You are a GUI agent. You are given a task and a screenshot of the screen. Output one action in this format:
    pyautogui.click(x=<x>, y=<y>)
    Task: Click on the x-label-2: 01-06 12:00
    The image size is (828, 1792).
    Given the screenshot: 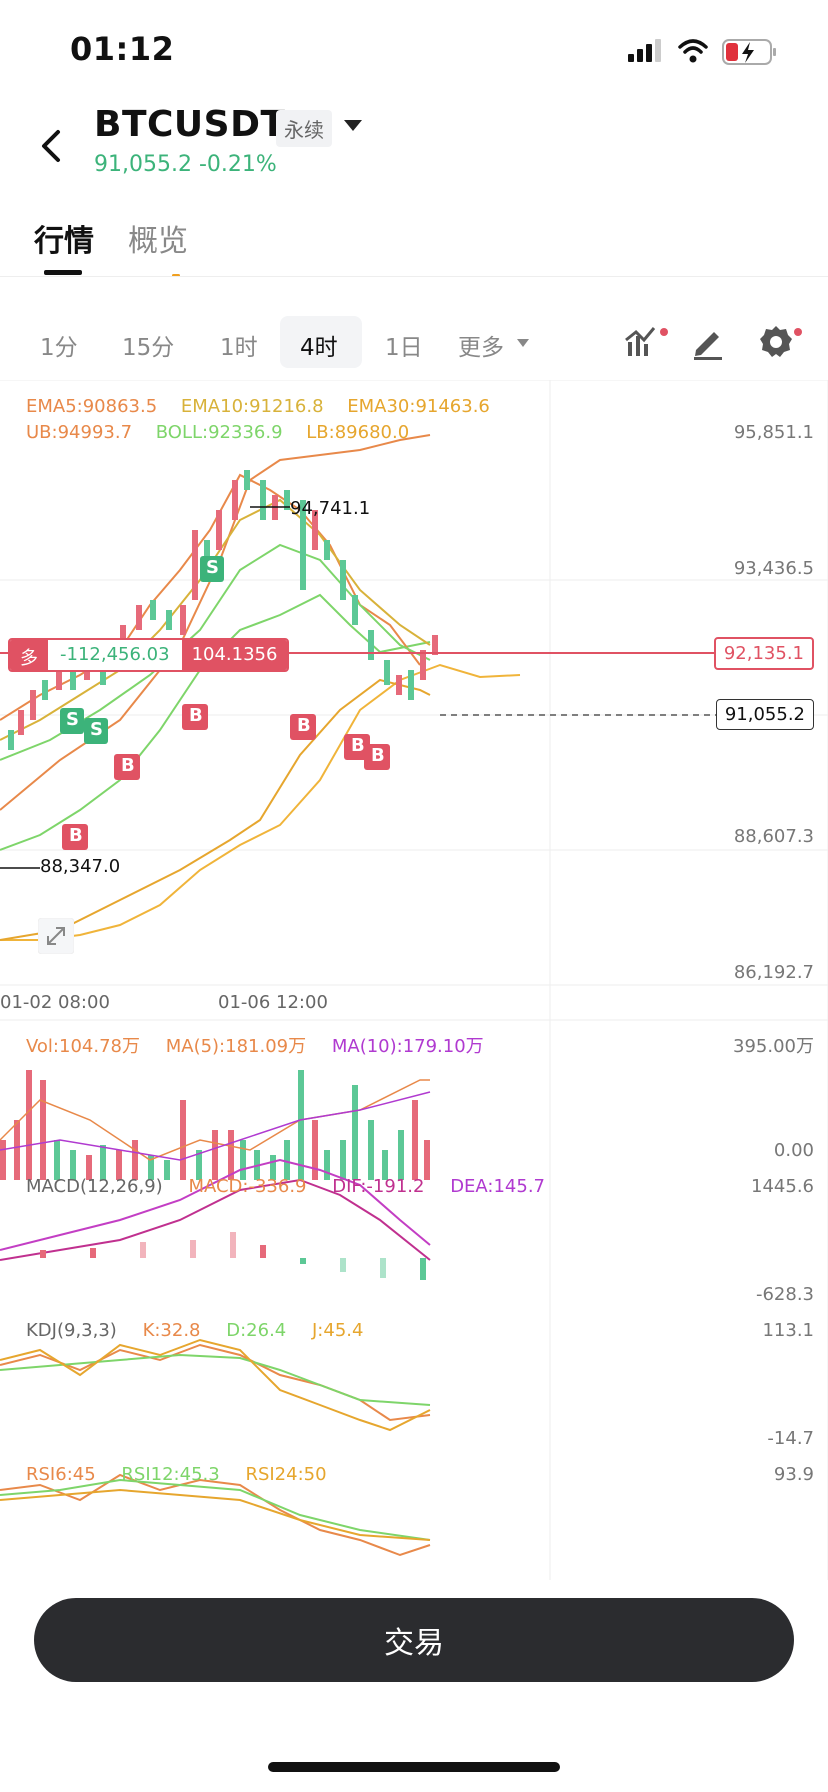 What is the action you would take?
    pyautogui.click(x=273, y=1002)
    